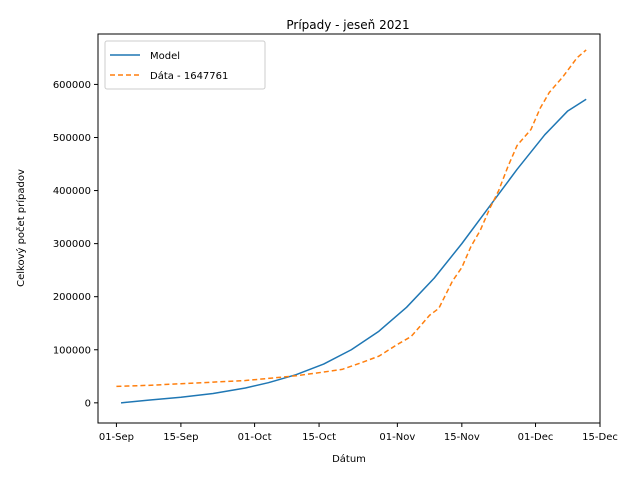 The width and height of the screenshot is (640, 480). Describe the element at coordinates (21, 228) in the screenshot. I see `y-axis-label: Celkový počet prípadov` at that location.